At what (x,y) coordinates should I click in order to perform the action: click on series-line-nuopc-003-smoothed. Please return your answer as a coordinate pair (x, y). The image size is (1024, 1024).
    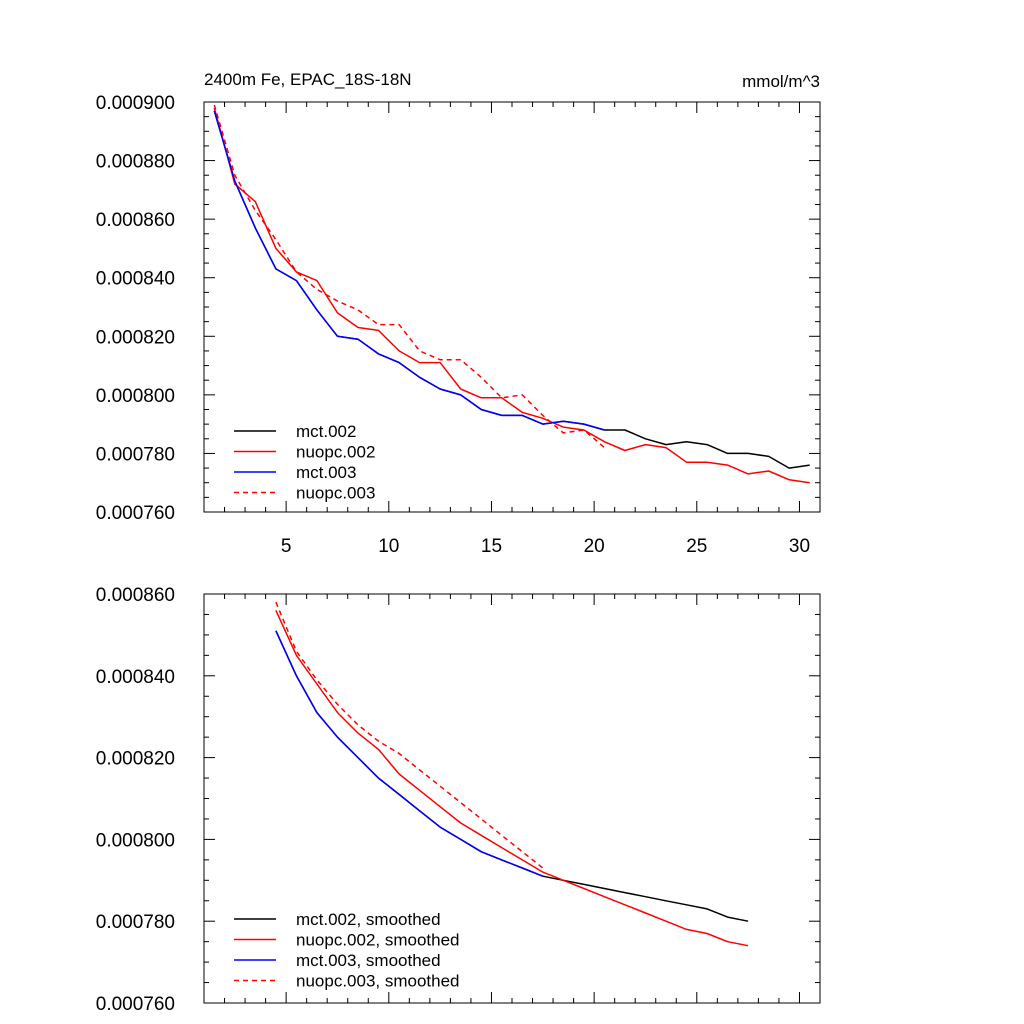
    Looking at the image, I should click on (409, 735).